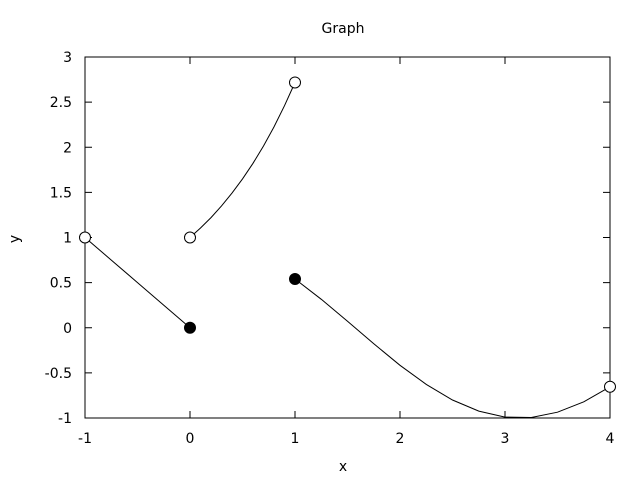  Describe the element at coordinates (61, 193) in the screenshot. I see `y-tick-label: 1.5` at that location.